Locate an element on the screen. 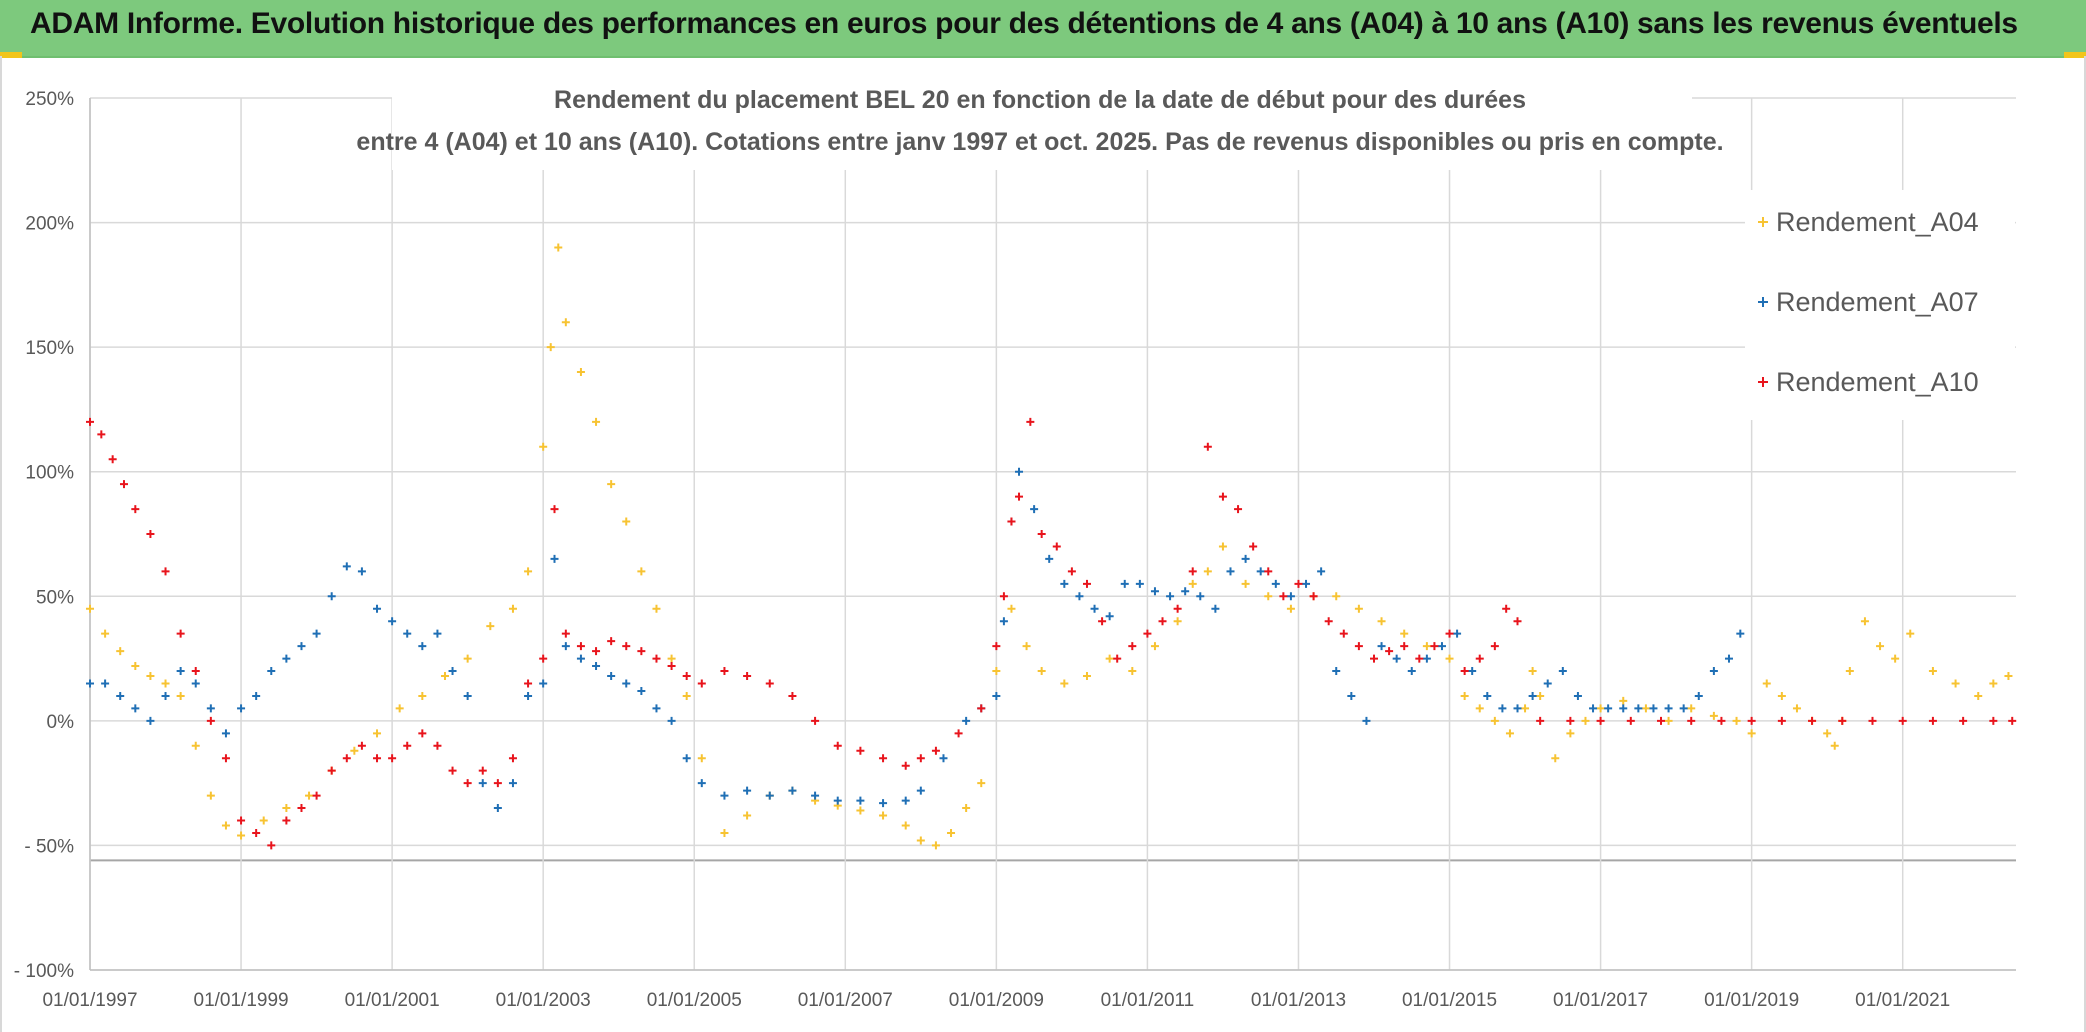  legend: Rendement_A04 Rendement_A07 Rendement_A10 is located at coordinates (1868, 302).